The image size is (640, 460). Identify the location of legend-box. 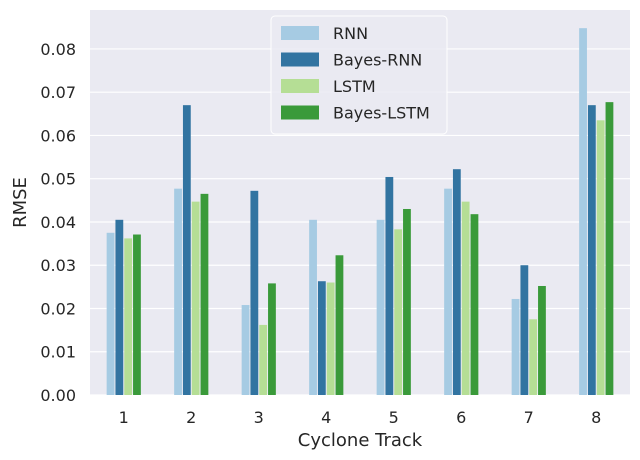
(359, 75).